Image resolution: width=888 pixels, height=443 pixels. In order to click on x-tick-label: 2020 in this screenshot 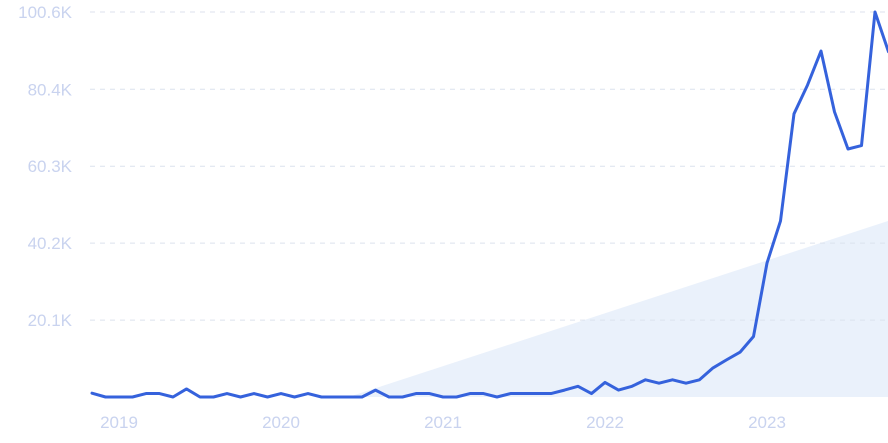, I will do `click(281, 422)`.